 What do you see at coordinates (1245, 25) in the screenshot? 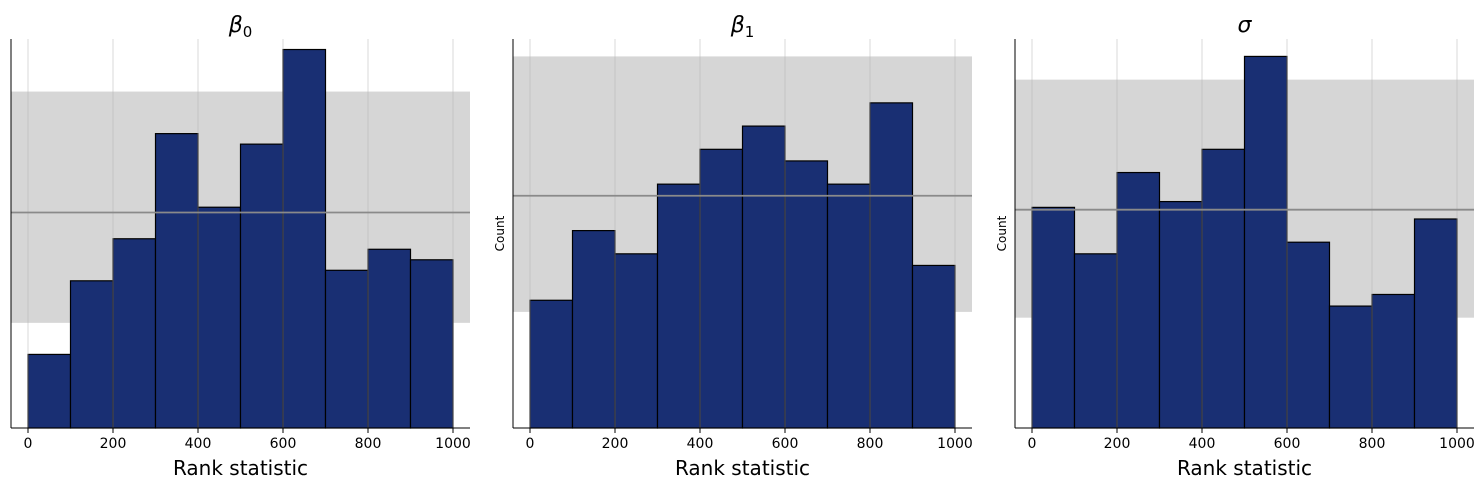
I see `chart-title: σ` at bounding box center [1245, 25].